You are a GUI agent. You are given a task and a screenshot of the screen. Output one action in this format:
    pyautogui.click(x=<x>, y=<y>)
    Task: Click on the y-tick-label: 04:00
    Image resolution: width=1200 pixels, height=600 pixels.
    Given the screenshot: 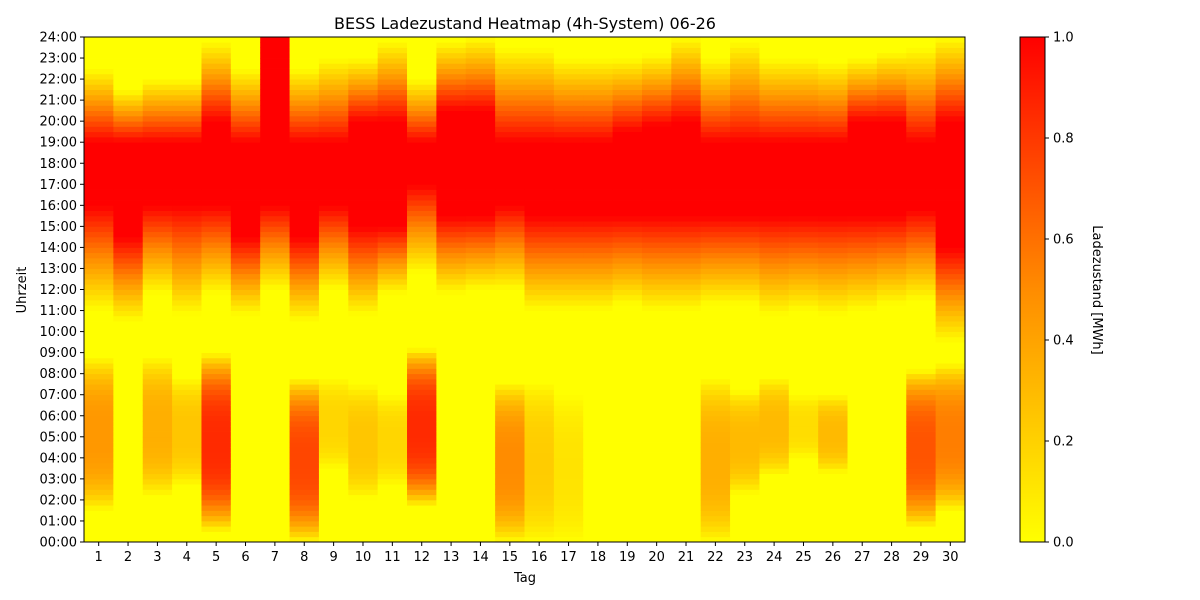 What is the action you would take?
    pyautogui.click(x=58, y=458)
    